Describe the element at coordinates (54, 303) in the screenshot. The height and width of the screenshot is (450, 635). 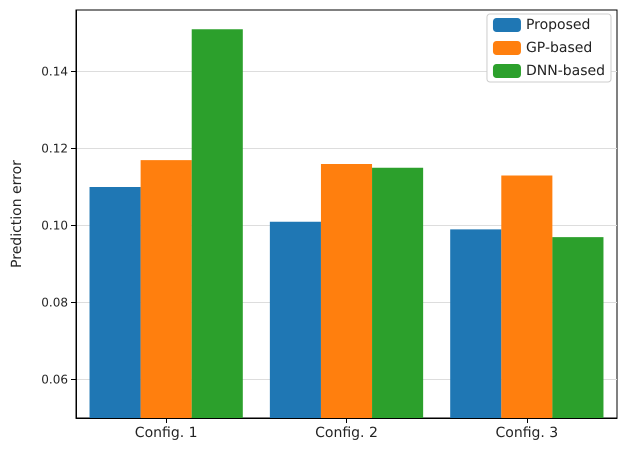
I see `y-tick-label: 0.08` at that location.